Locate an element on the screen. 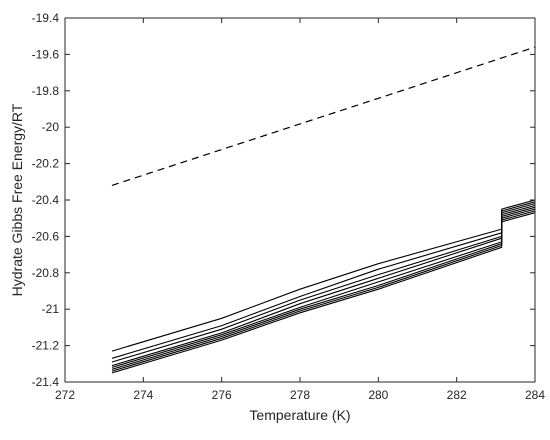 The height and width of the screenshot is (440, 550). y-axis-title: Hydrate Gibbs Free Energy/RT is located at coordinates (17, 199).